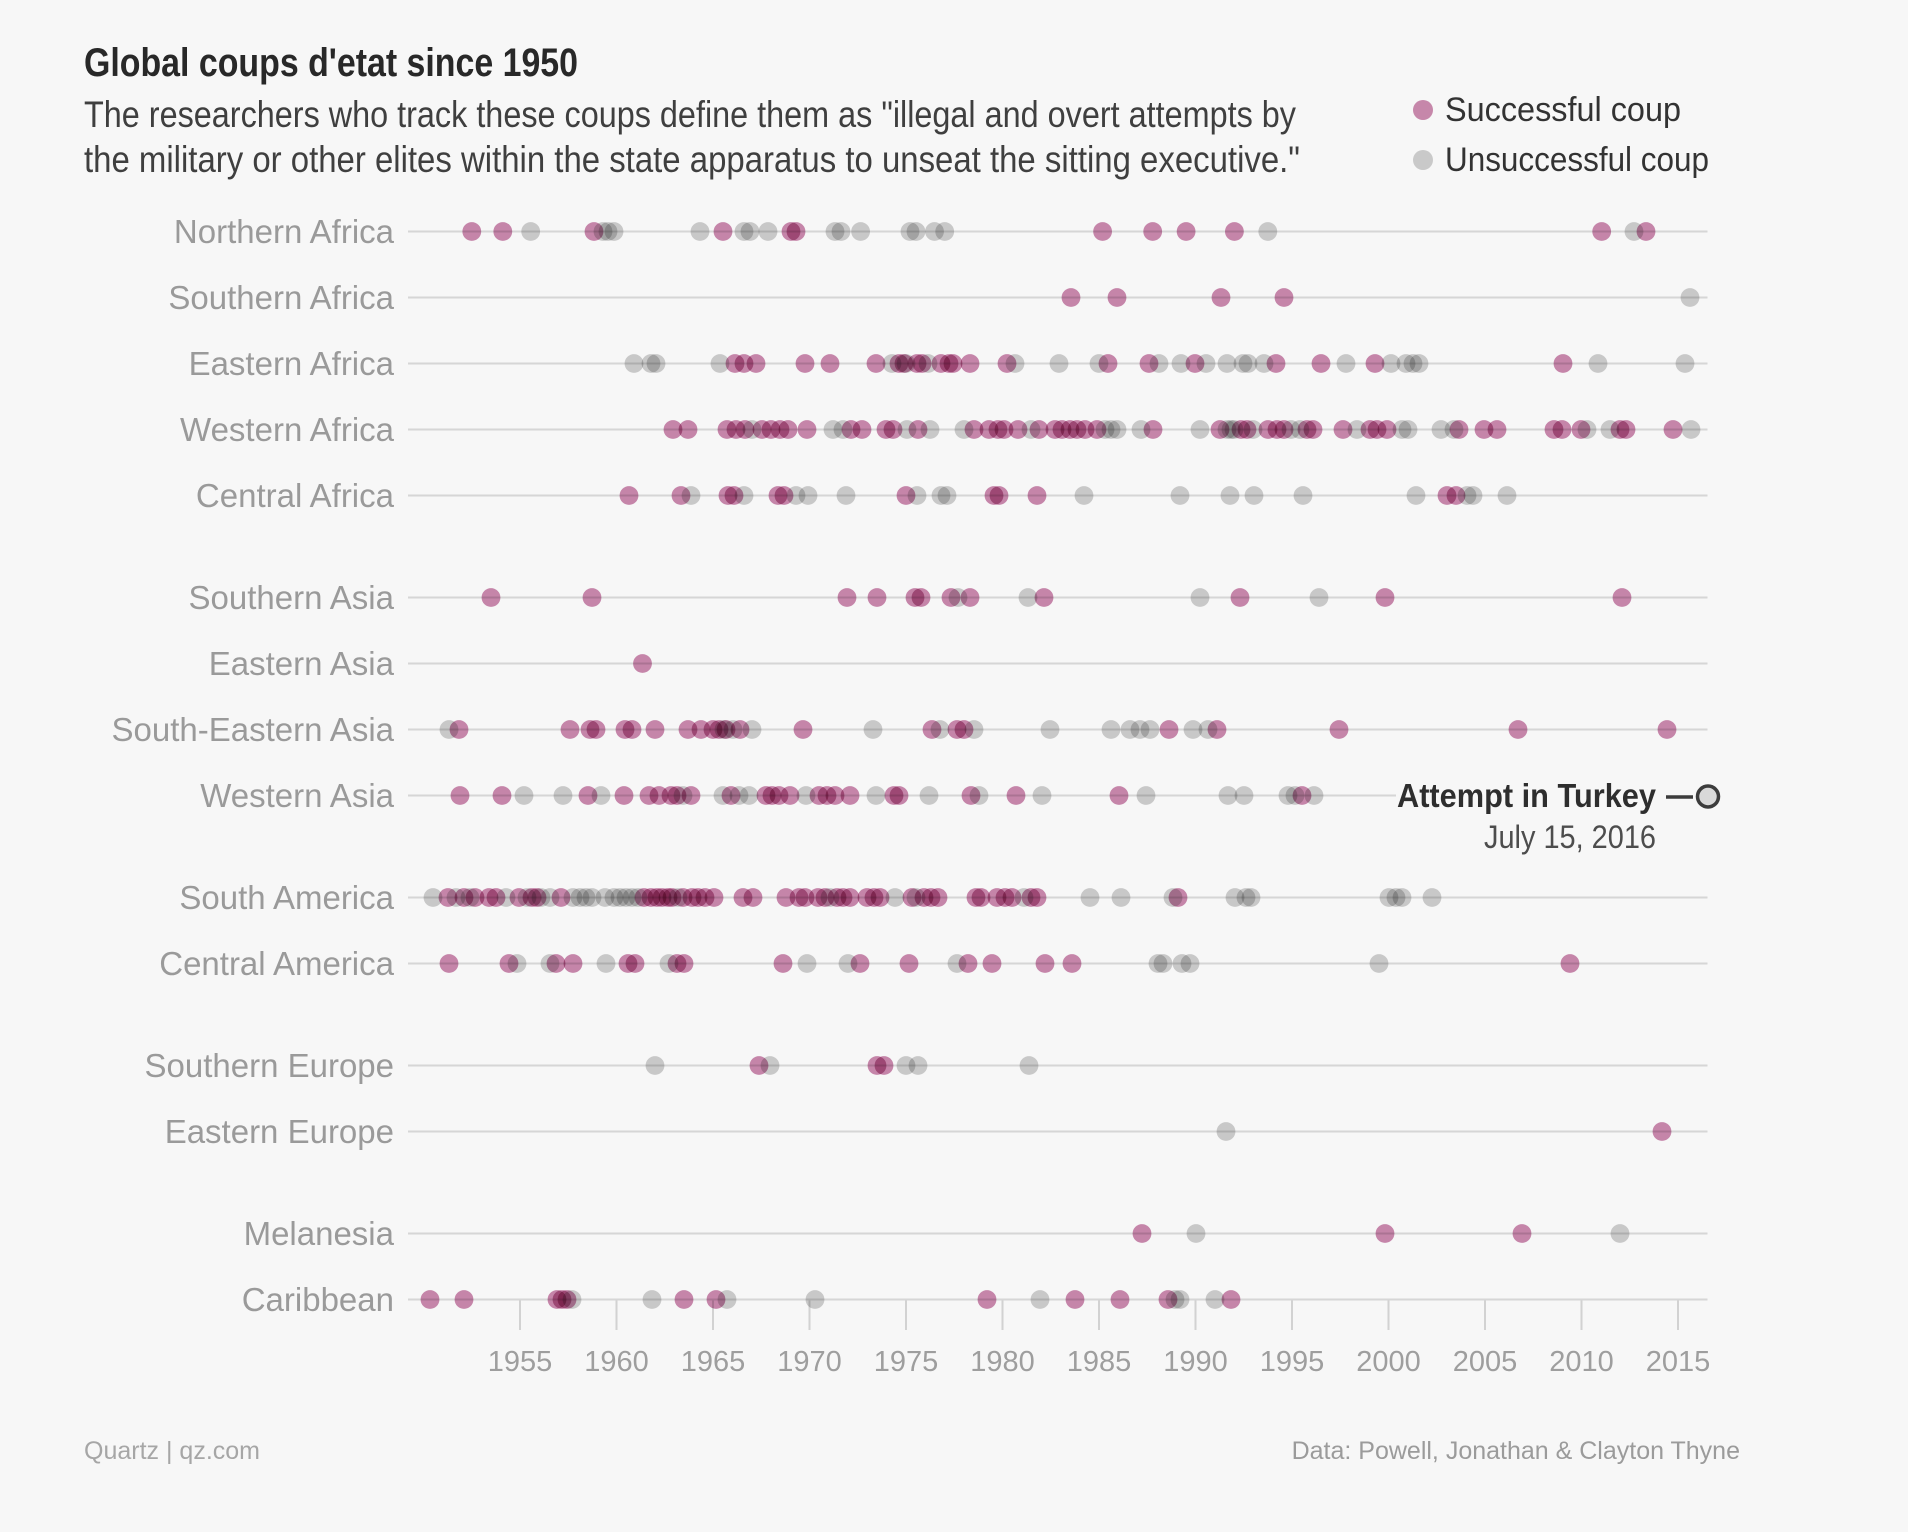 This screenshot has width=1908, height=1532. Describe the element at coordinates (1195, 1362) in the screenshot. I see `svg-text: 1990` at that location.